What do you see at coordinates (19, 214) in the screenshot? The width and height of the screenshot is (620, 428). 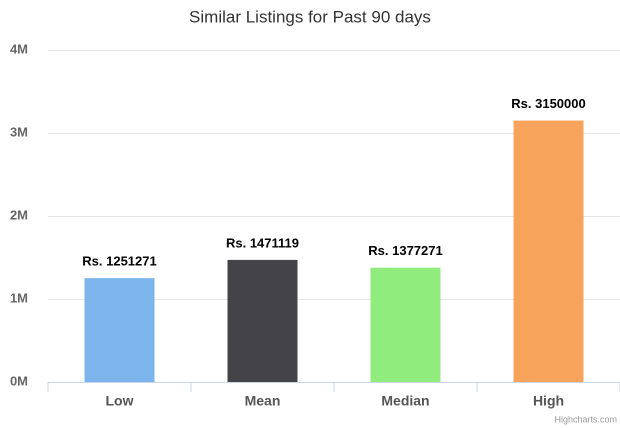 I see `y-tick-label: 2M` at bounding box center [19, 214].